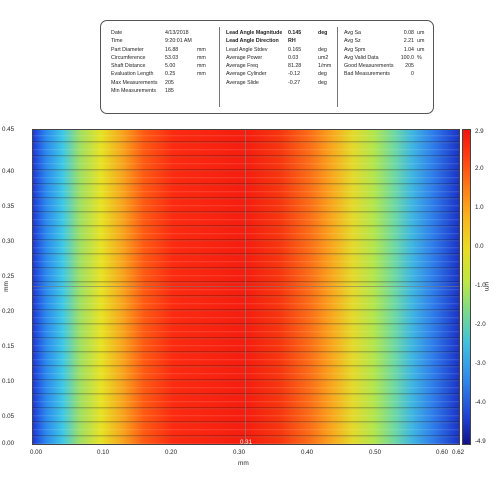  I want to click on info-value: 0.145, so click(295, 33).